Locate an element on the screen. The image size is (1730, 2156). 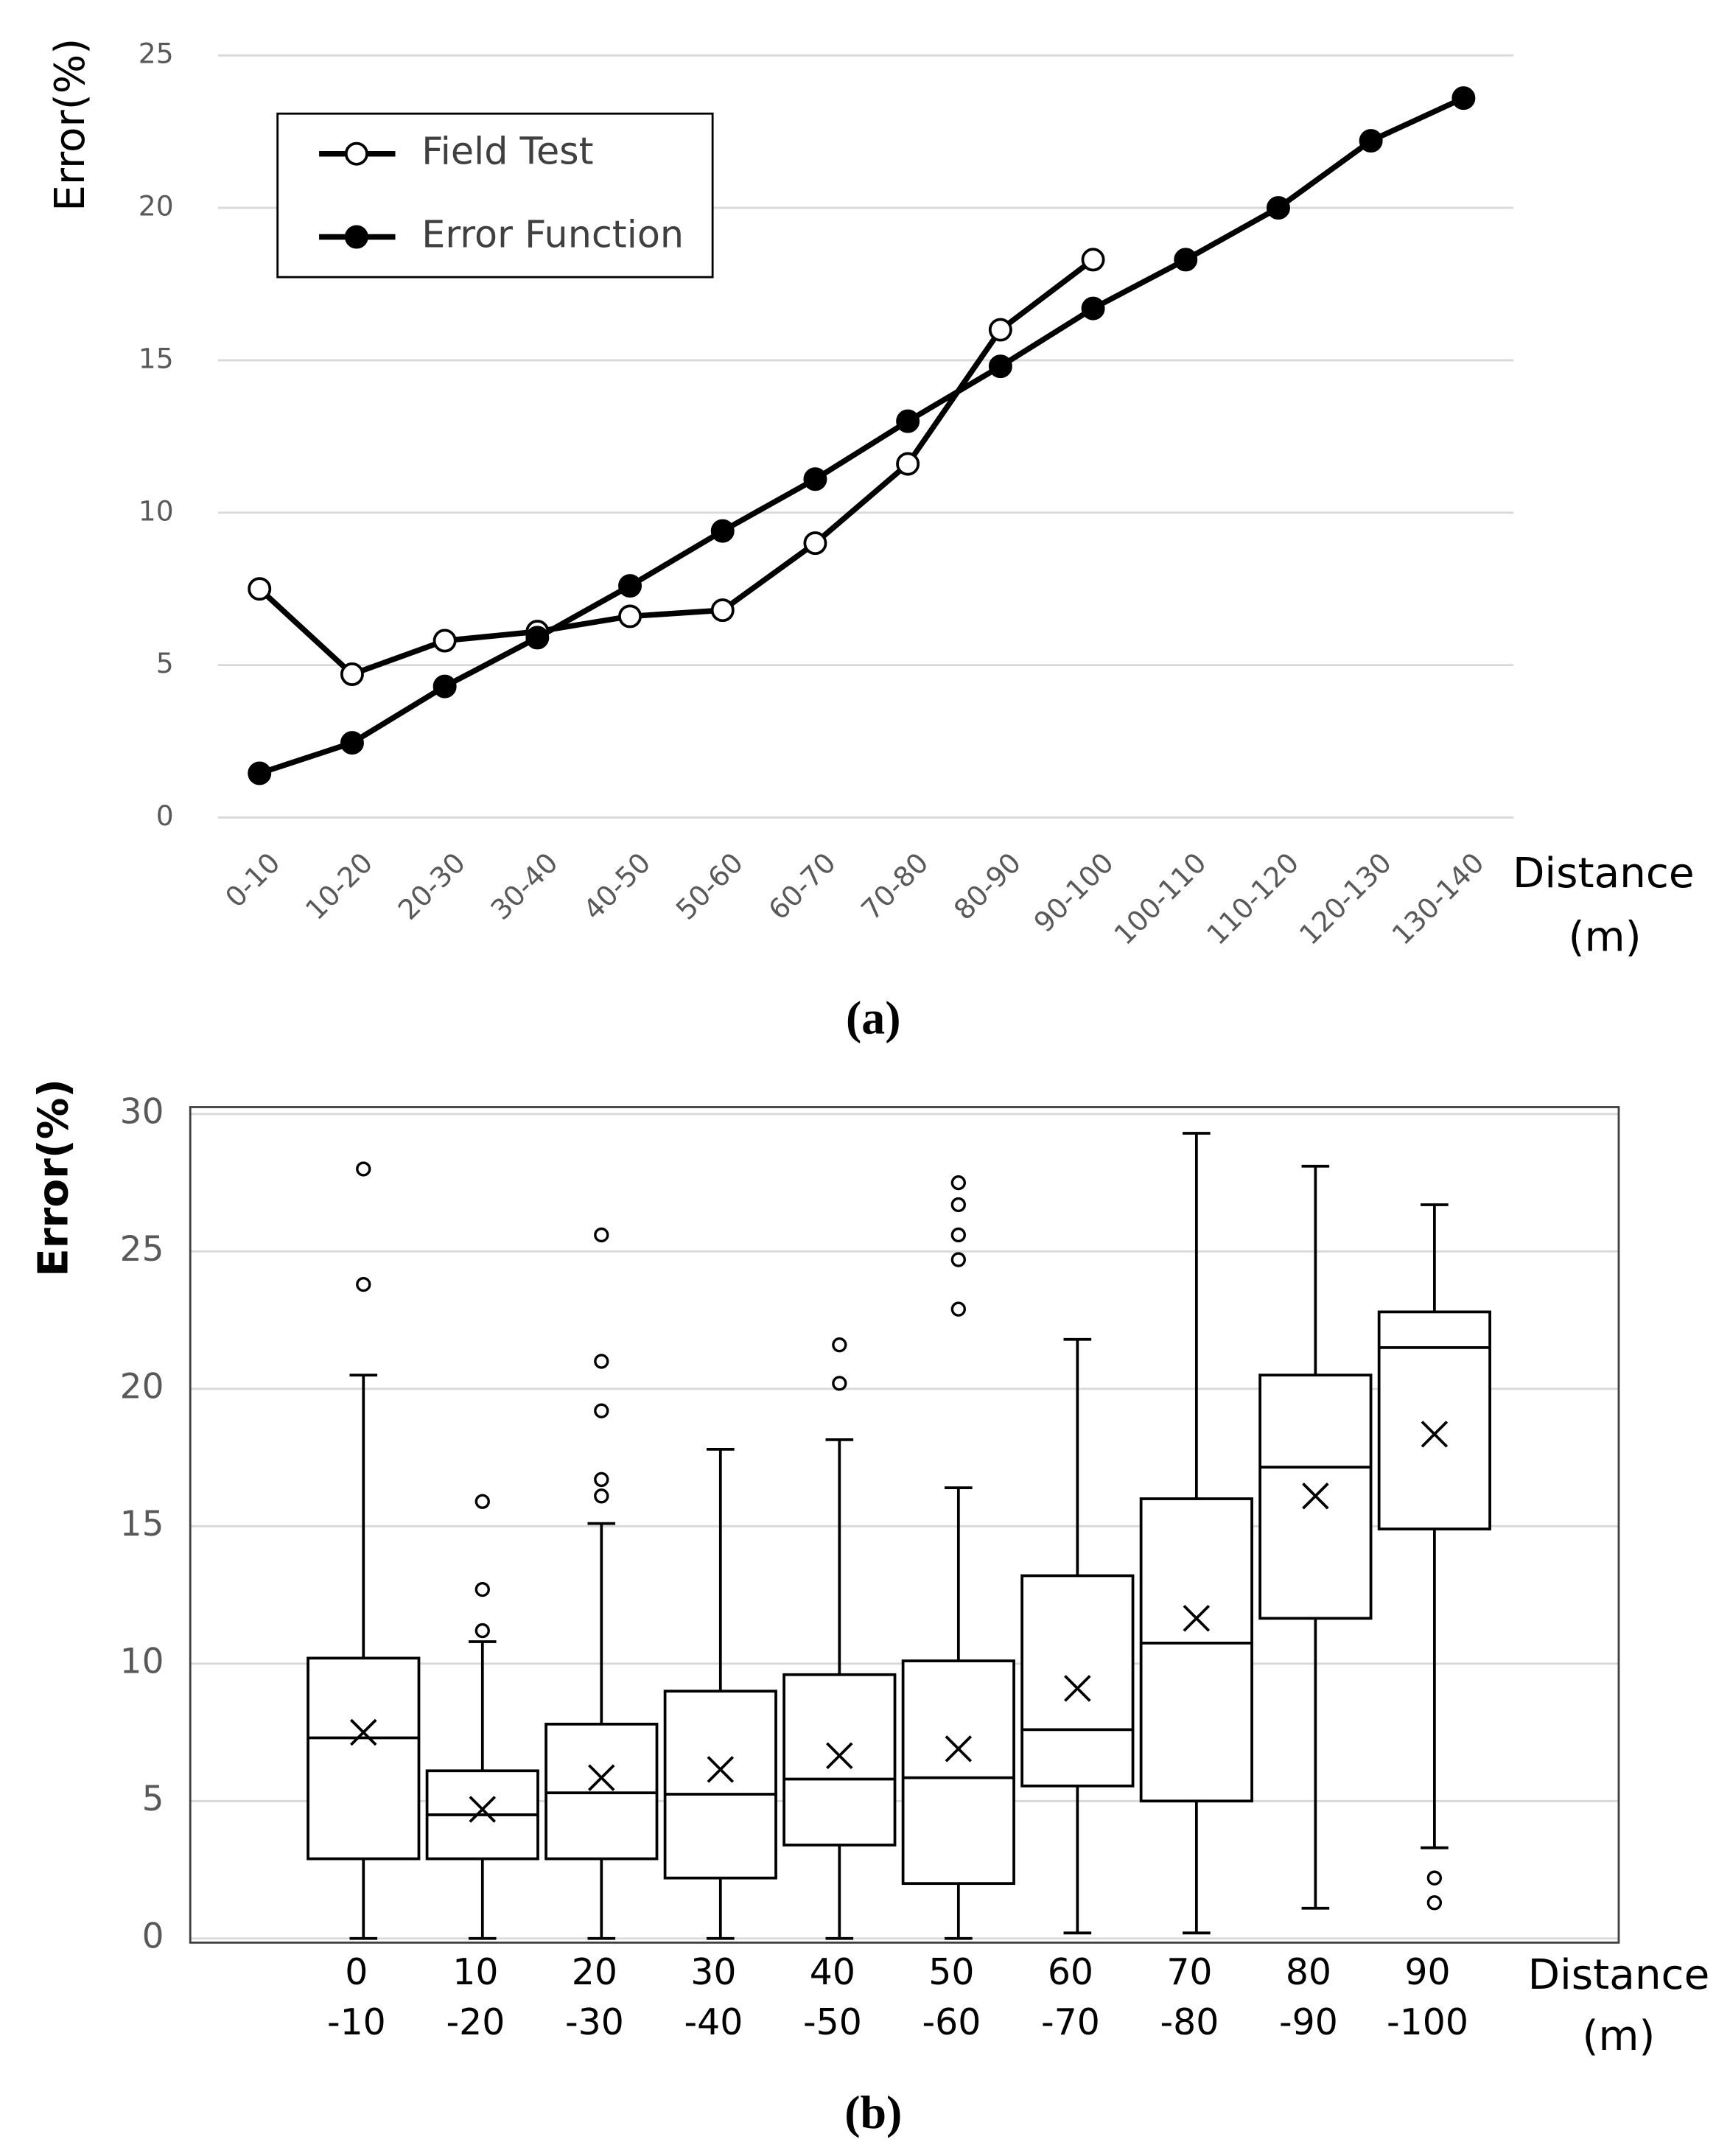
y-tick-label: 5 is located at coordinates (153, 1799).